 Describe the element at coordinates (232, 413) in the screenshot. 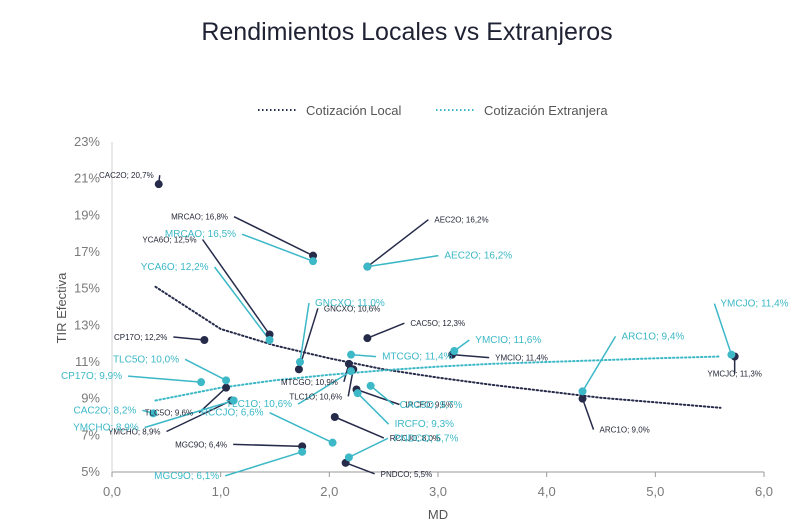

I see `extranjera-point-label: RCCJO; 6,6%` at that location.